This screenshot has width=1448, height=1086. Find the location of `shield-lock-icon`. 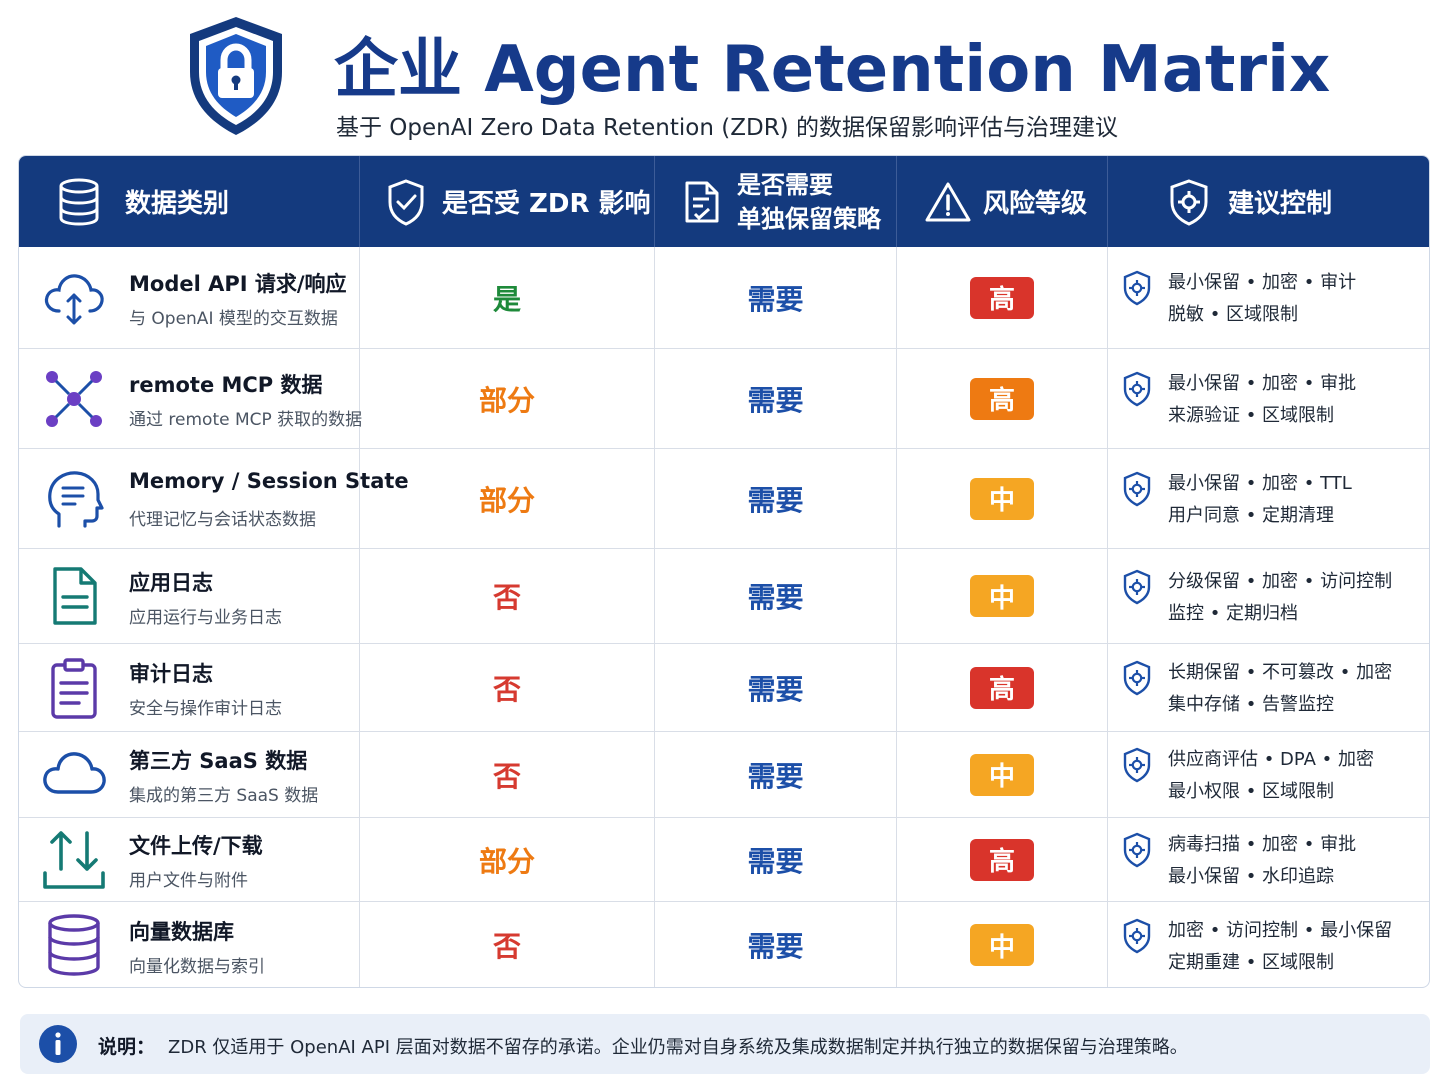

shield-lock-icon is located at coordinates (236, 76).